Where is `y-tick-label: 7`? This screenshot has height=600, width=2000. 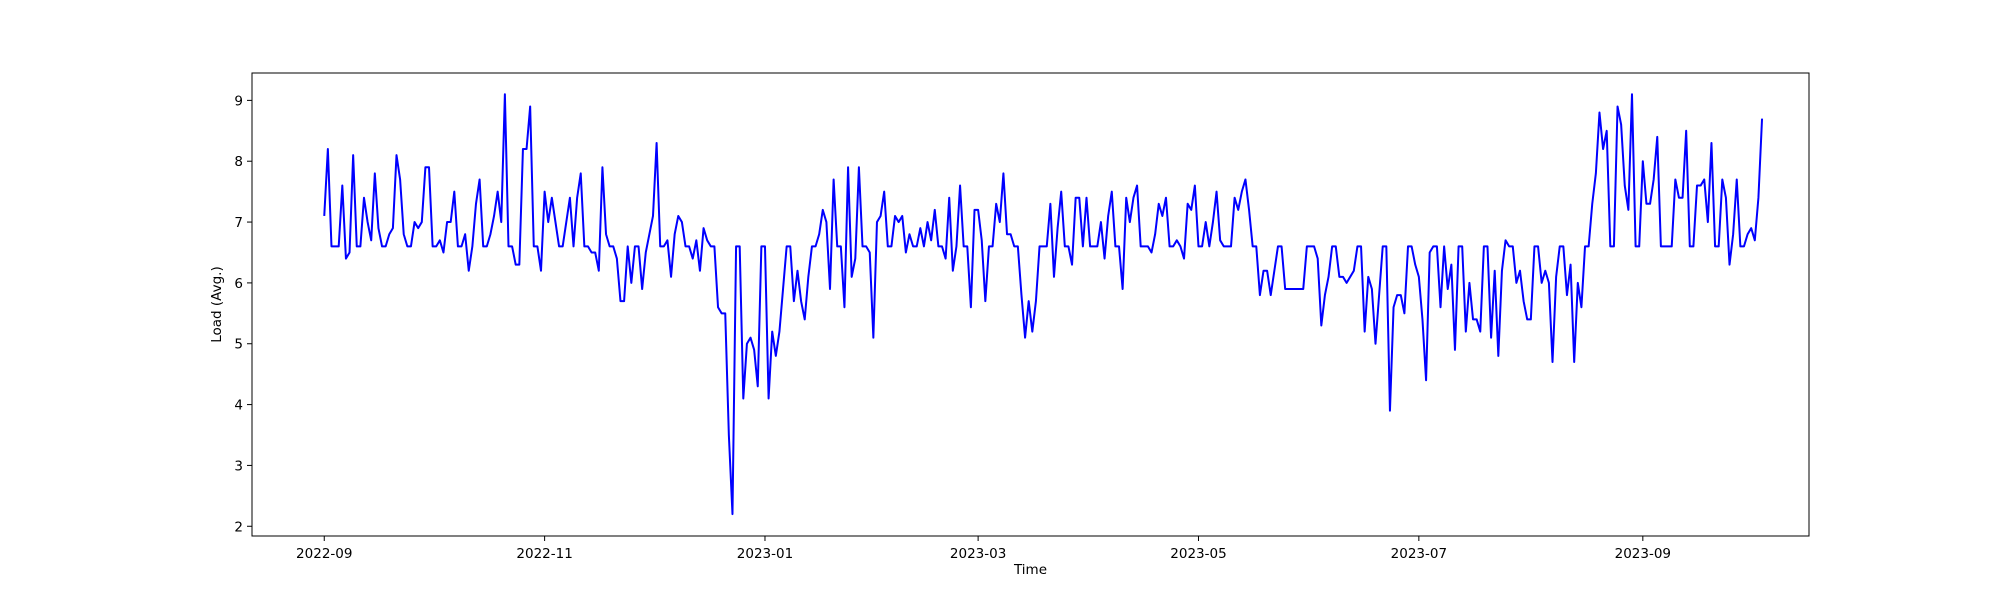 y-tick-label: 7 is located at coordinates (238, 223).